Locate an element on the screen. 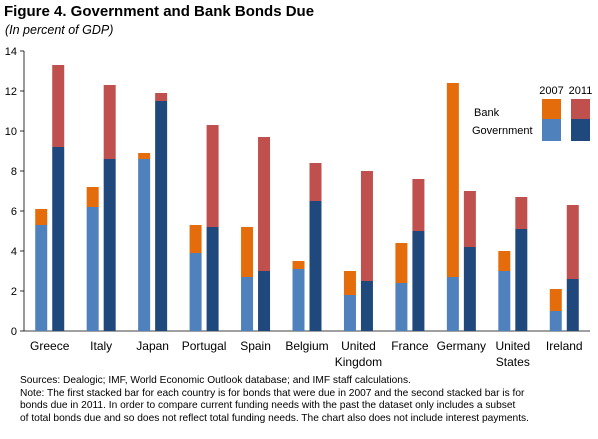 The height and width of the screenshot is (439, 598). bar-government-2007-portugal is located at coordinates (195, 292).